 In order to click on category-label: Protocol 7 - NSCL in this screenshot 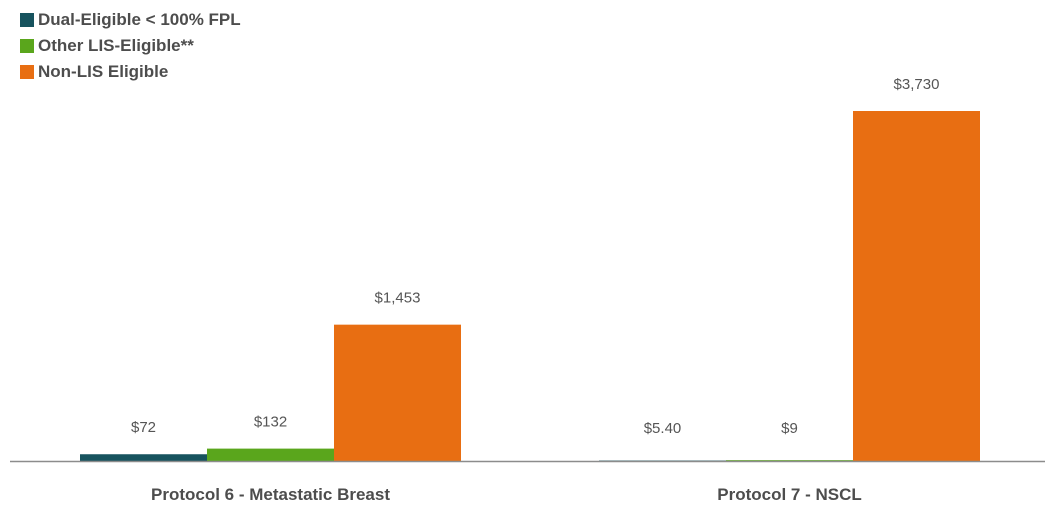, I will do `click(789, 494)`.